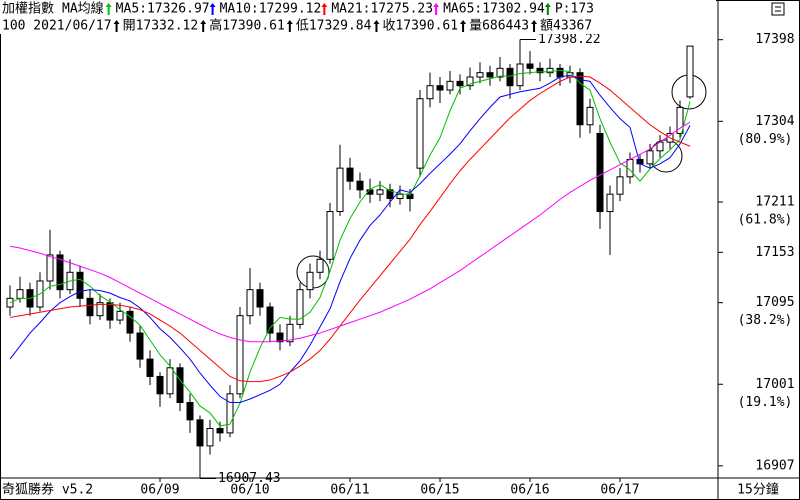 This screenshot has width=800, height=500. What do you see at coordinates (420, 26) in the screenshot?
I see `bar-info: 收17390.61` at bounding box center [420, 26].